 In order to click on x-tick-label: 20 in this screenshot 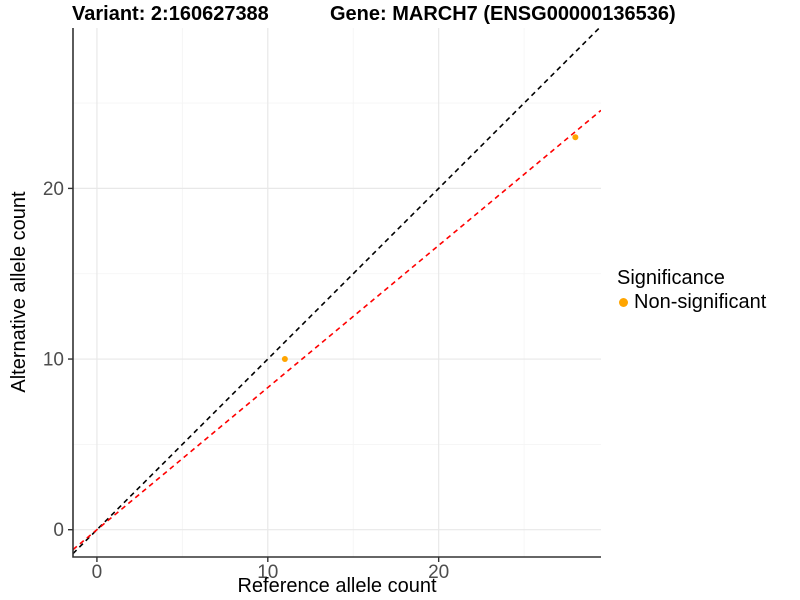, I will do `click(438, 572)`.